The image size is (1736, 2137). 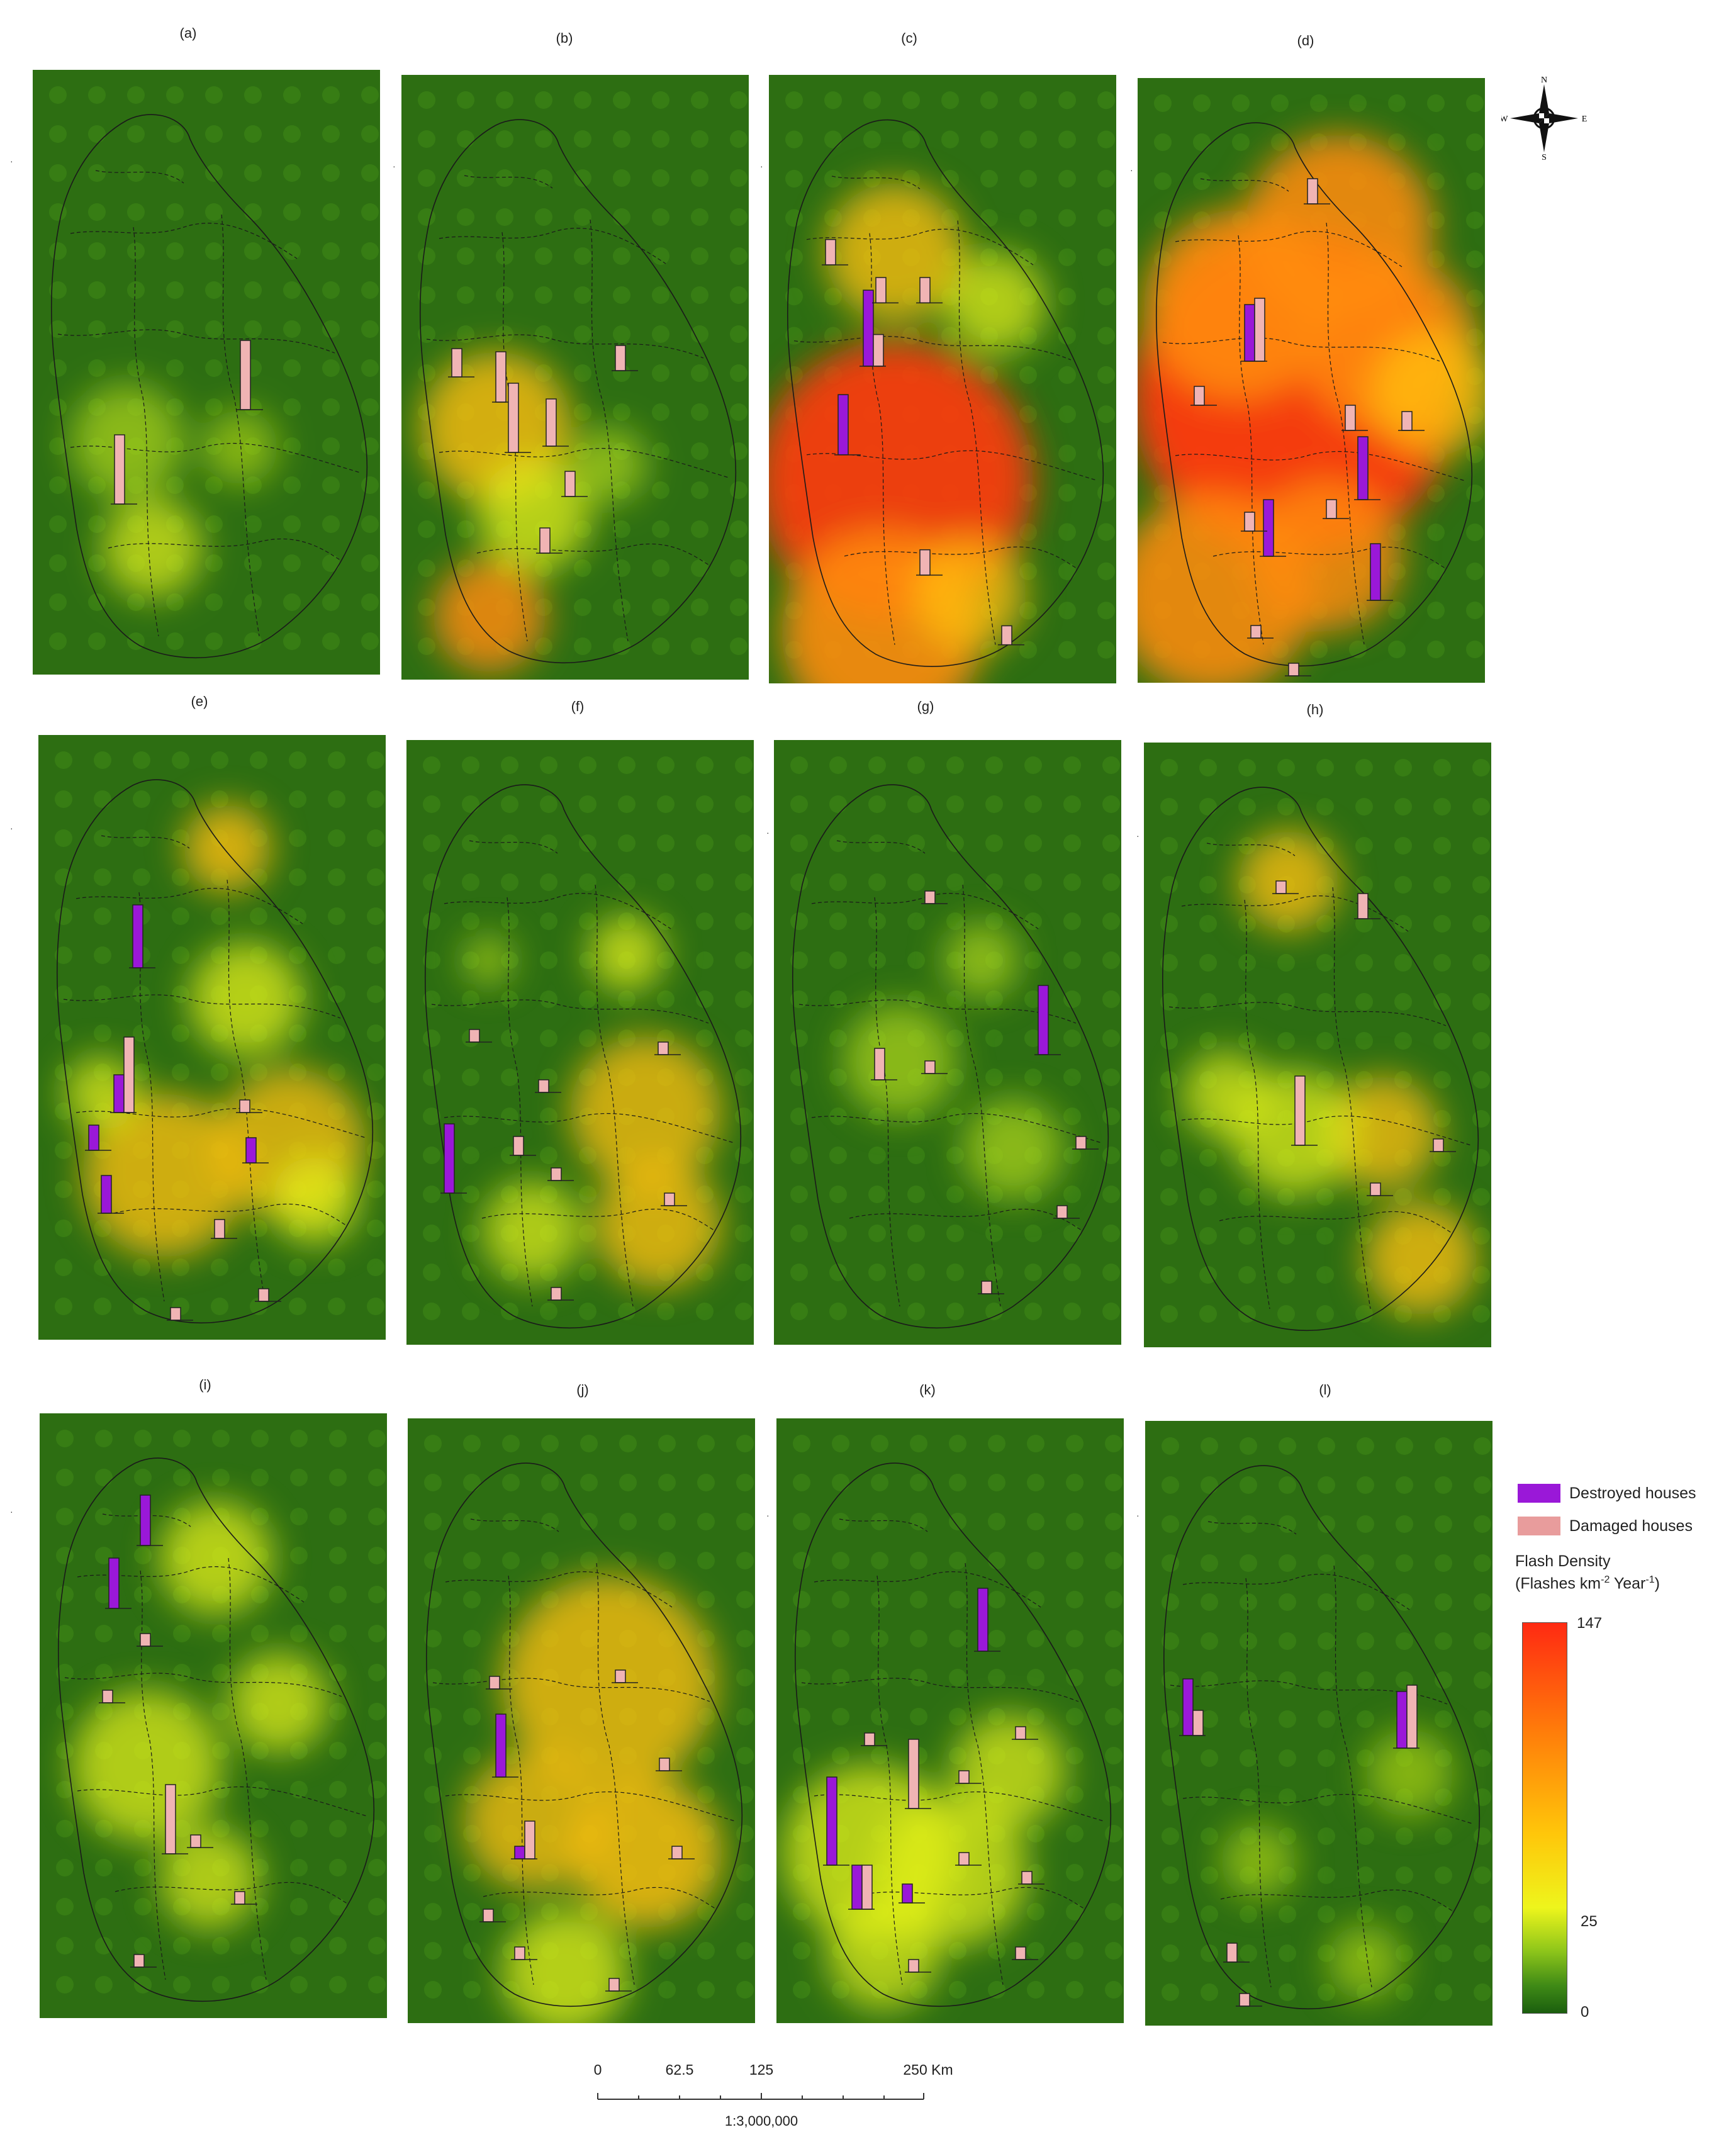 I want to click on density-hotspot, so click(x=609, y=465).